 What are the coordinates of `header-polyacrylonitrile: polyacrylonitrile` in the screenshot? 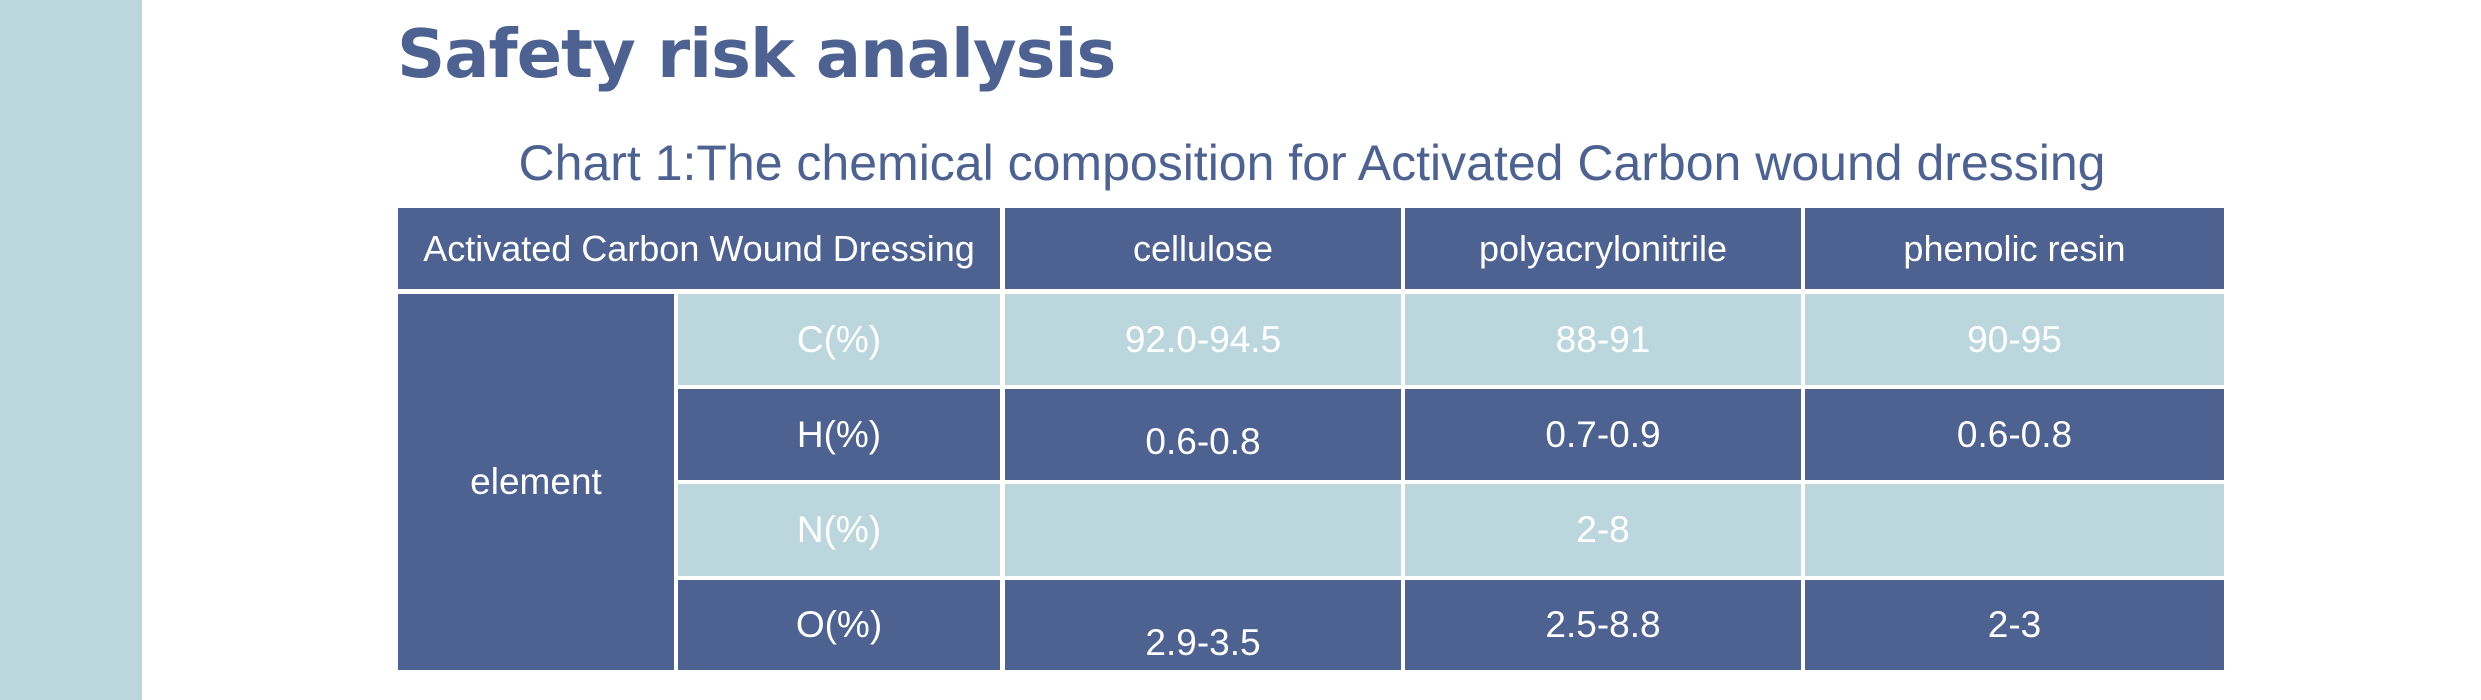 It's located at (1603, 248).